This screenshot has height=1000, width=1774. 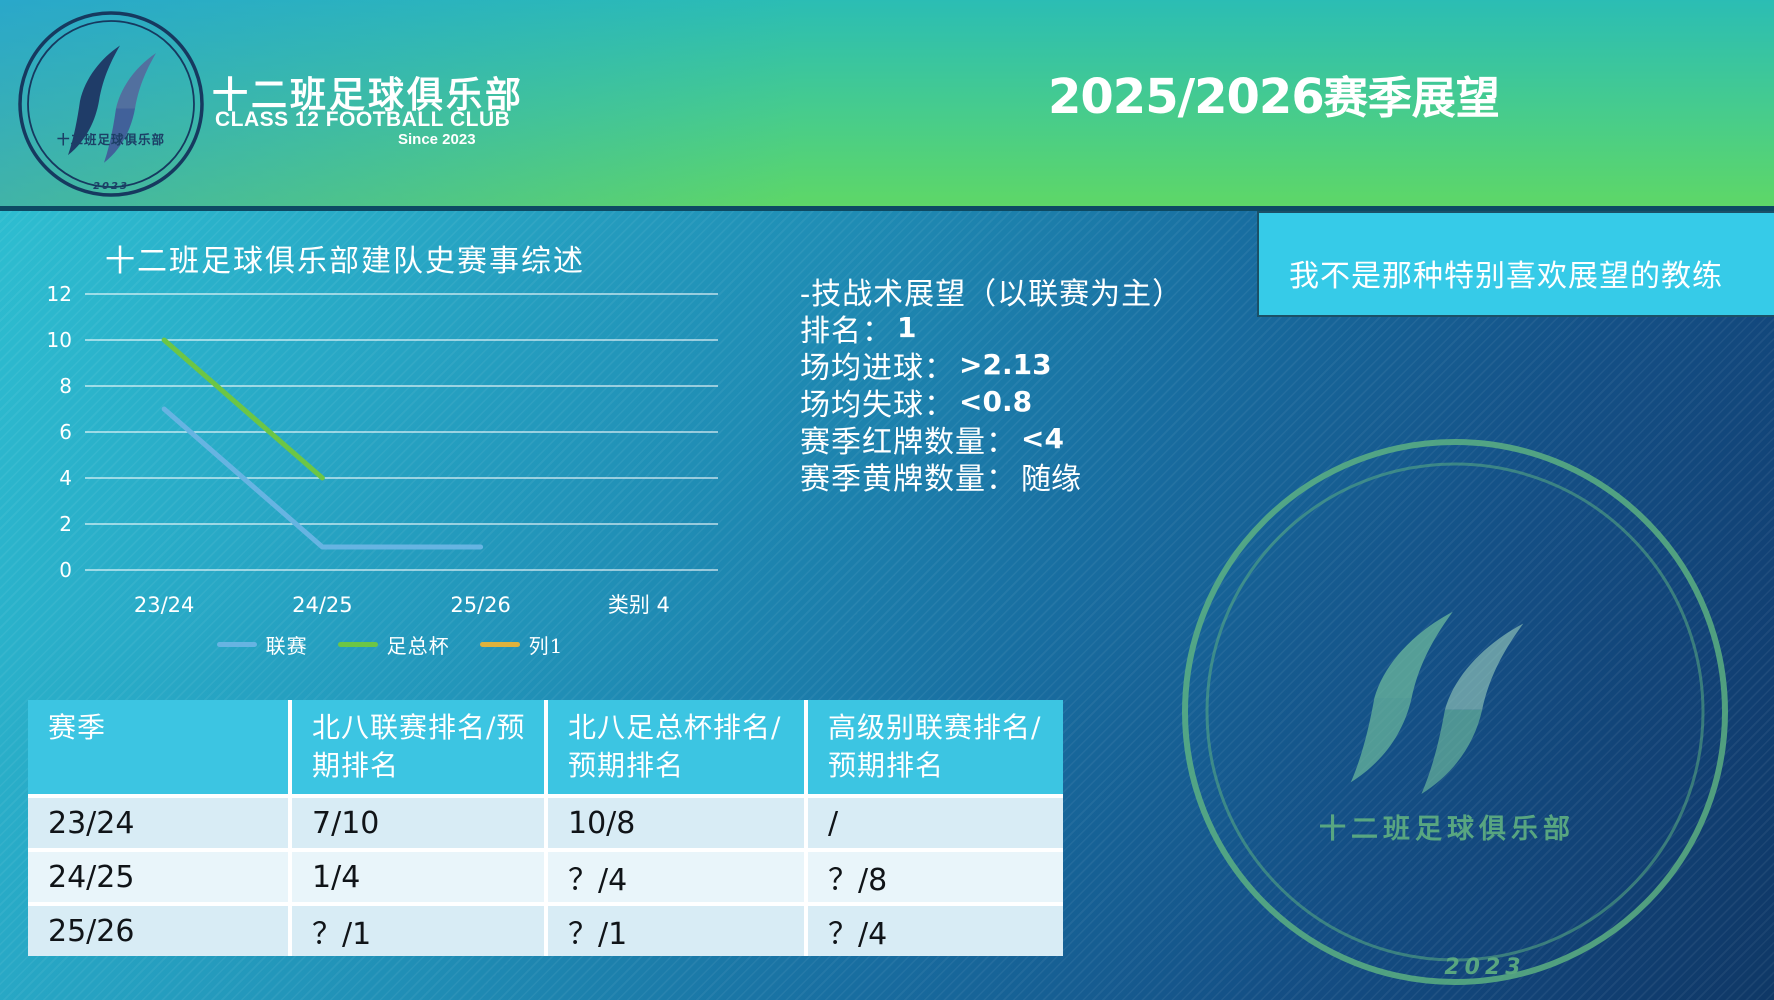 I want to click on x-axis-tick: 类别 4, so click(x=639, y=605).